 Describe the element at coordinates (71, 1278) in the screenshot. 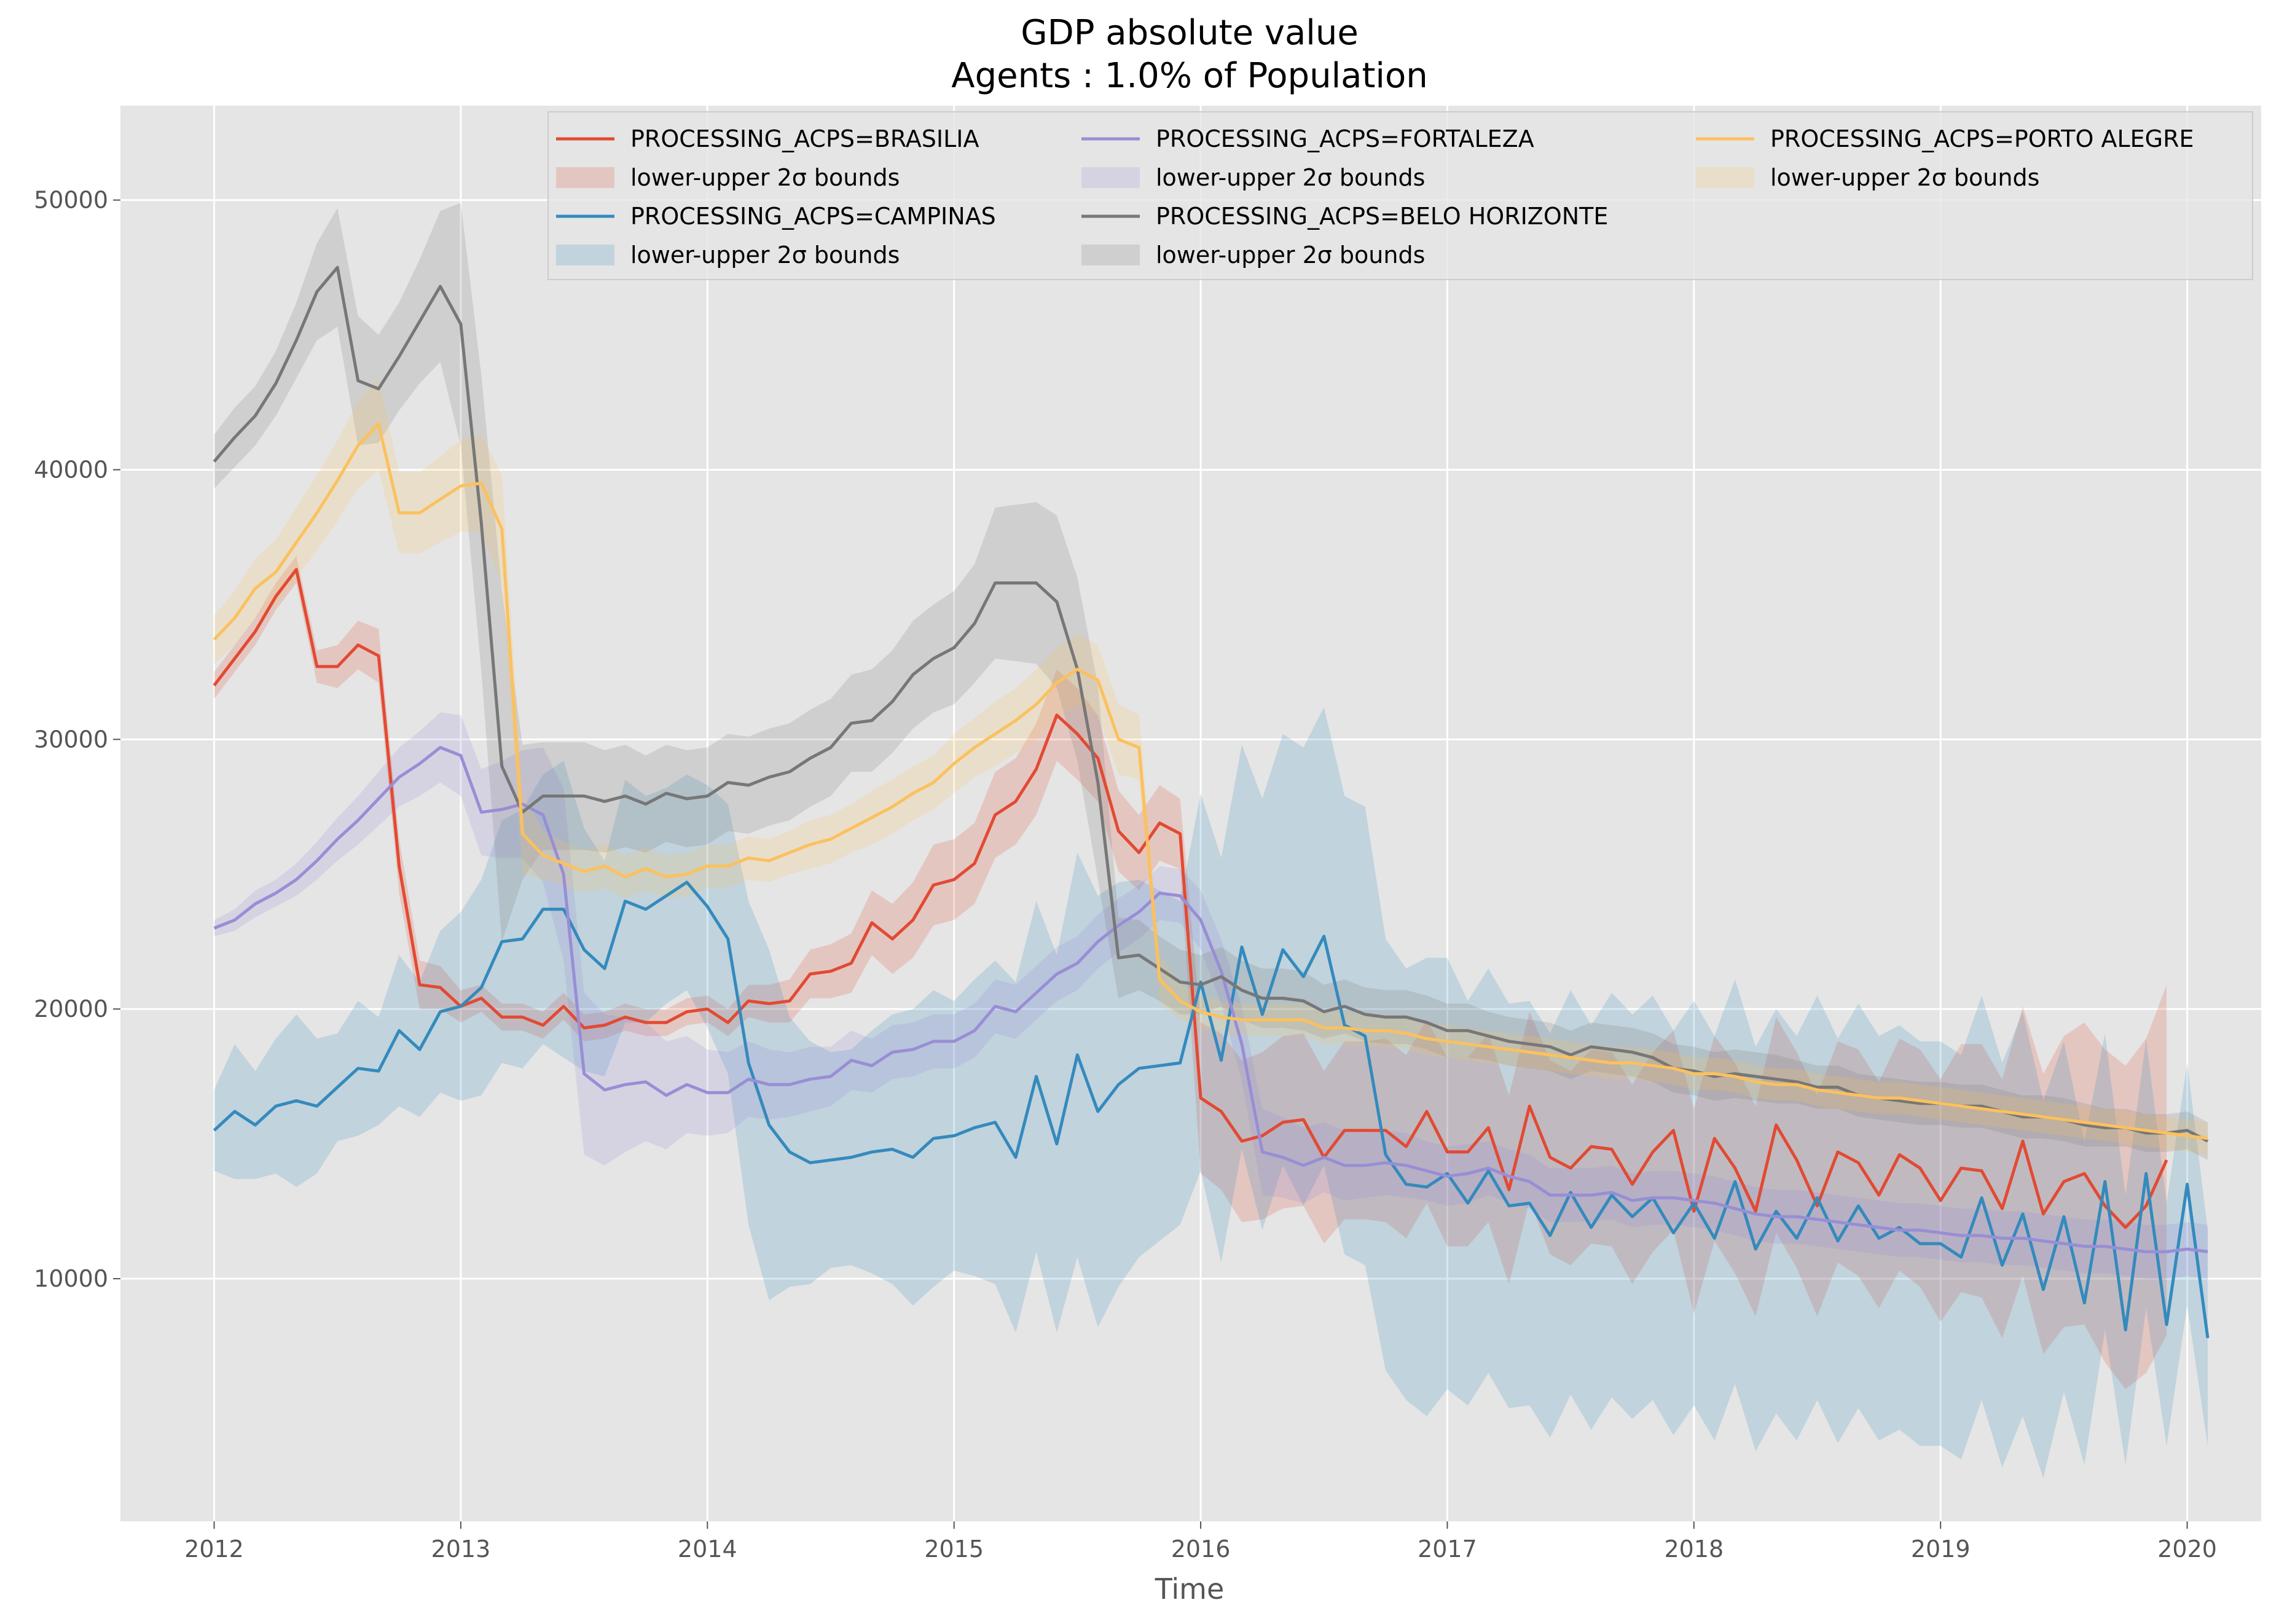

I see `y-tick-label: 10000` at that location.